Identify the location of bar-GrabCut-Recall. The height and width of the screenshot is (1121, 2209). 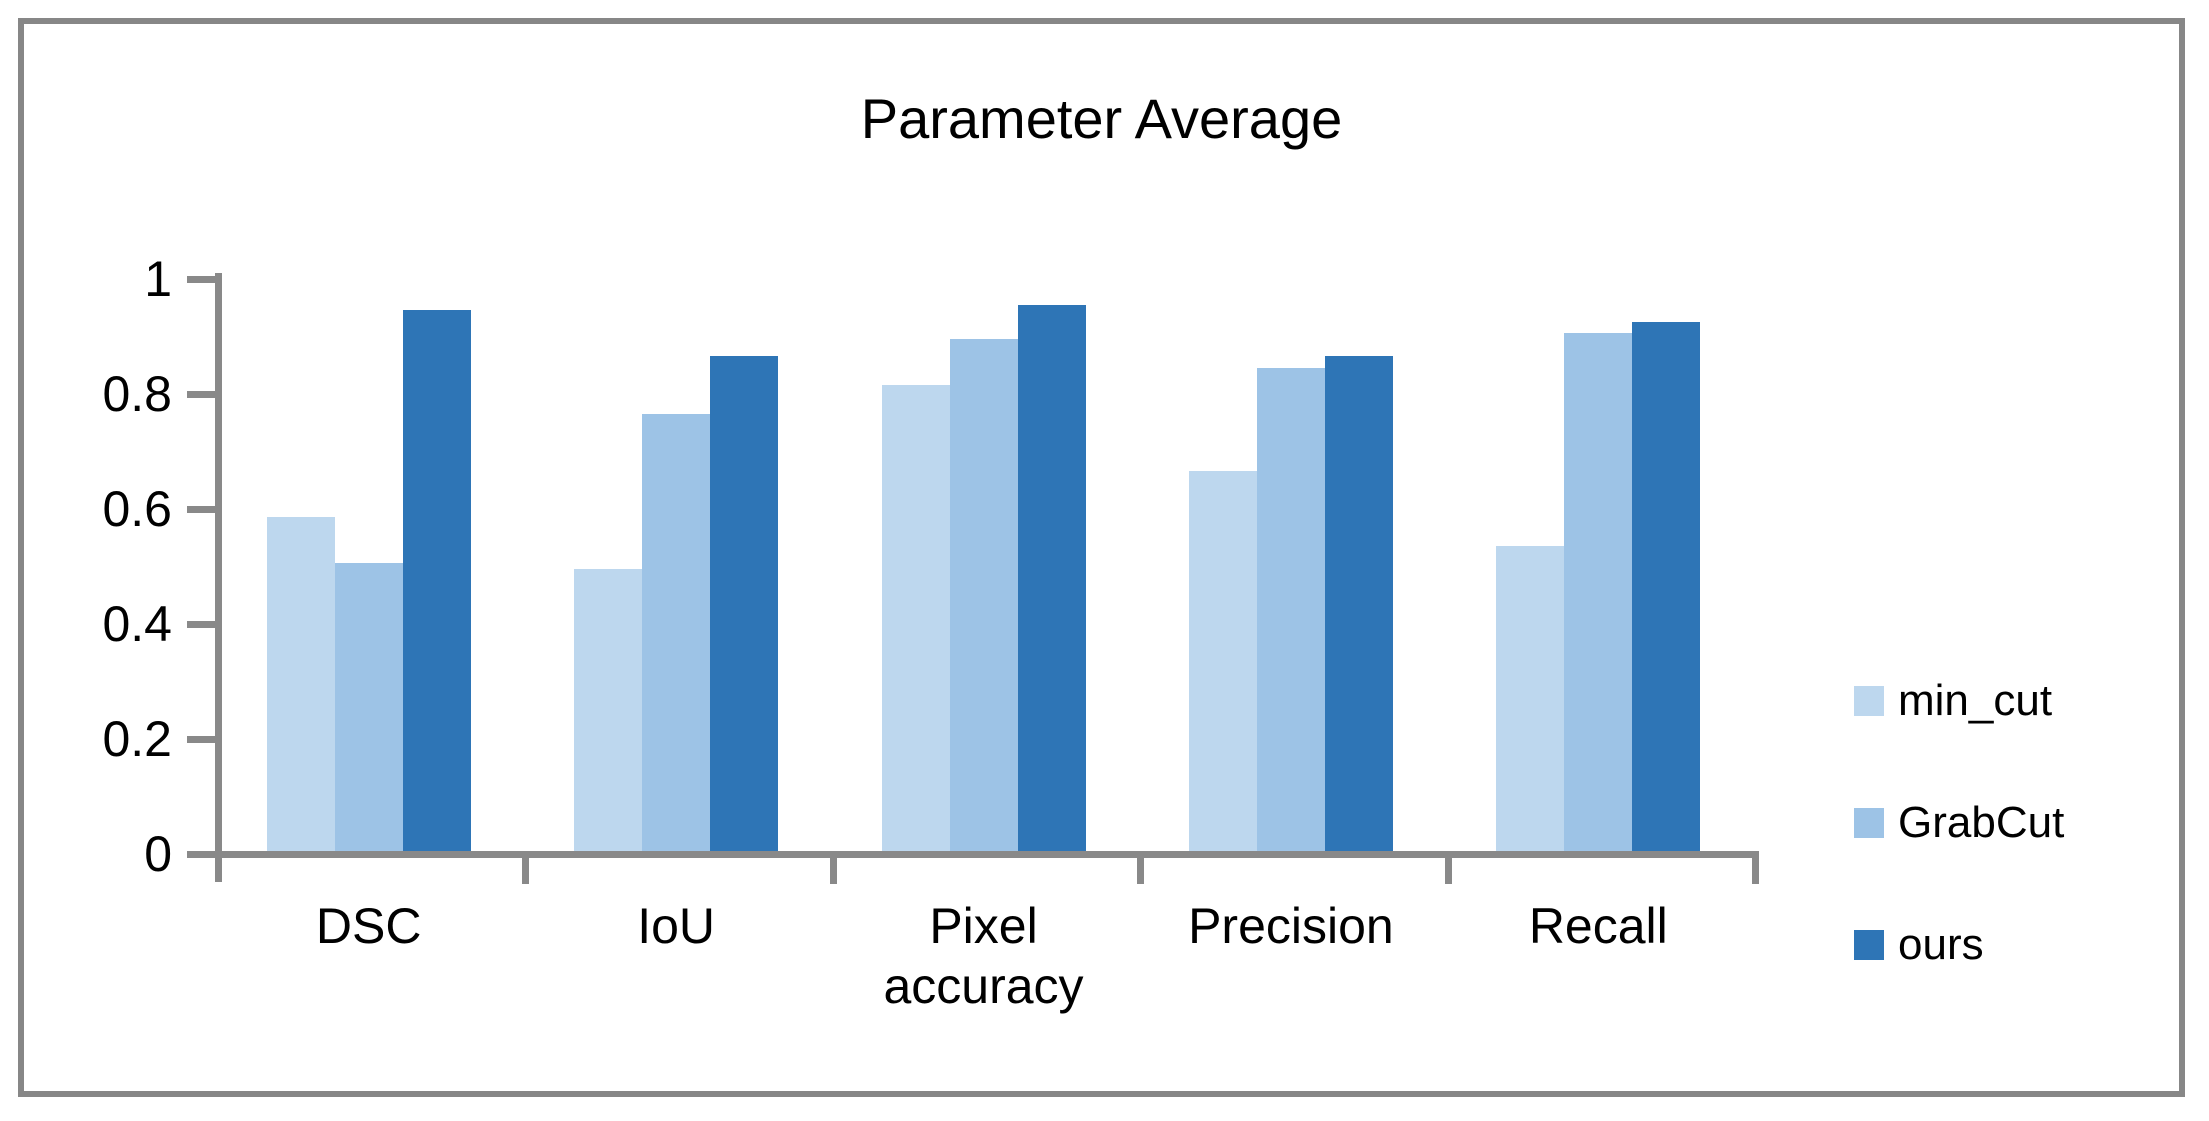
(1598, 592).